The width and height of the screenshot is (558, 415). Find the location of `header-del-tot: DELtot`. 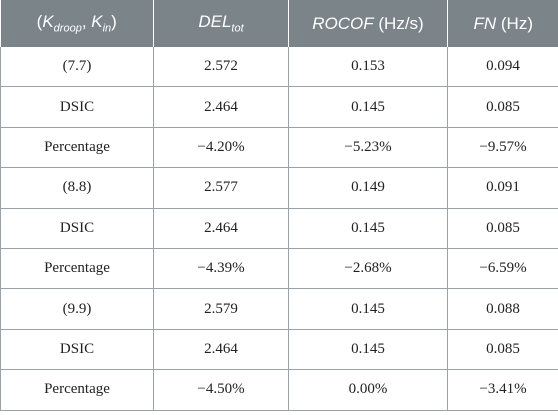

header-del-tot: DELtot is located at coordinates (221, 23).